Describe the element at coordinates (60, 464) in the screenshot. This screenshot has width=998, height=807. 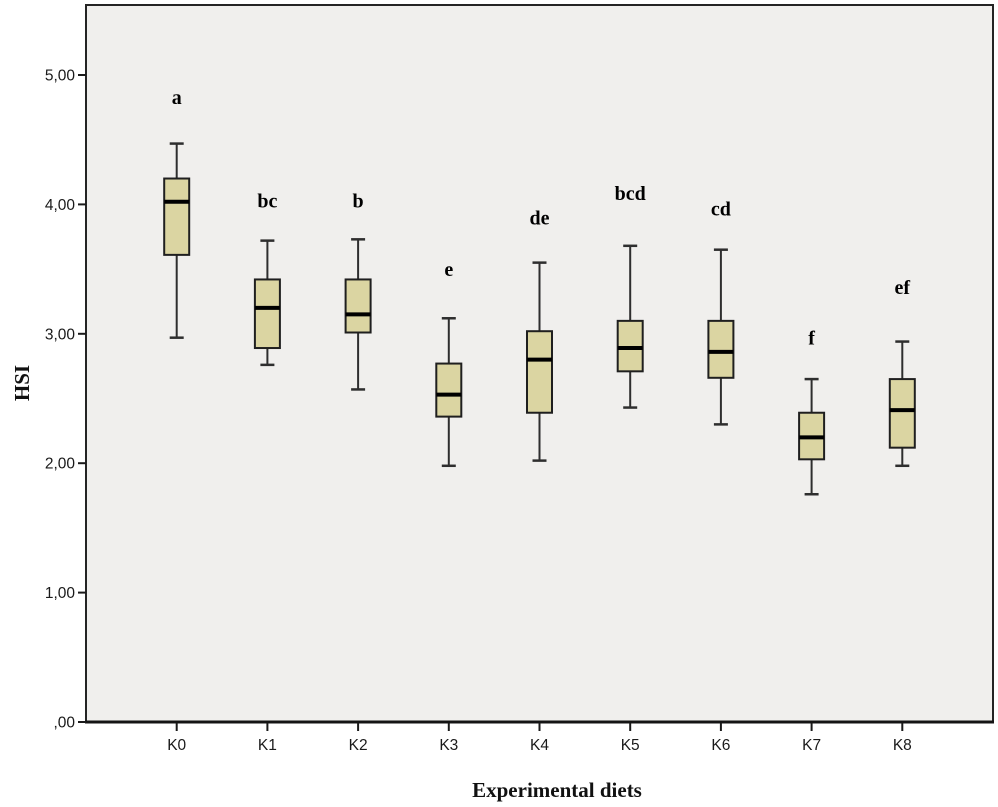
I see `y-tick-label: 2,00` at that location.